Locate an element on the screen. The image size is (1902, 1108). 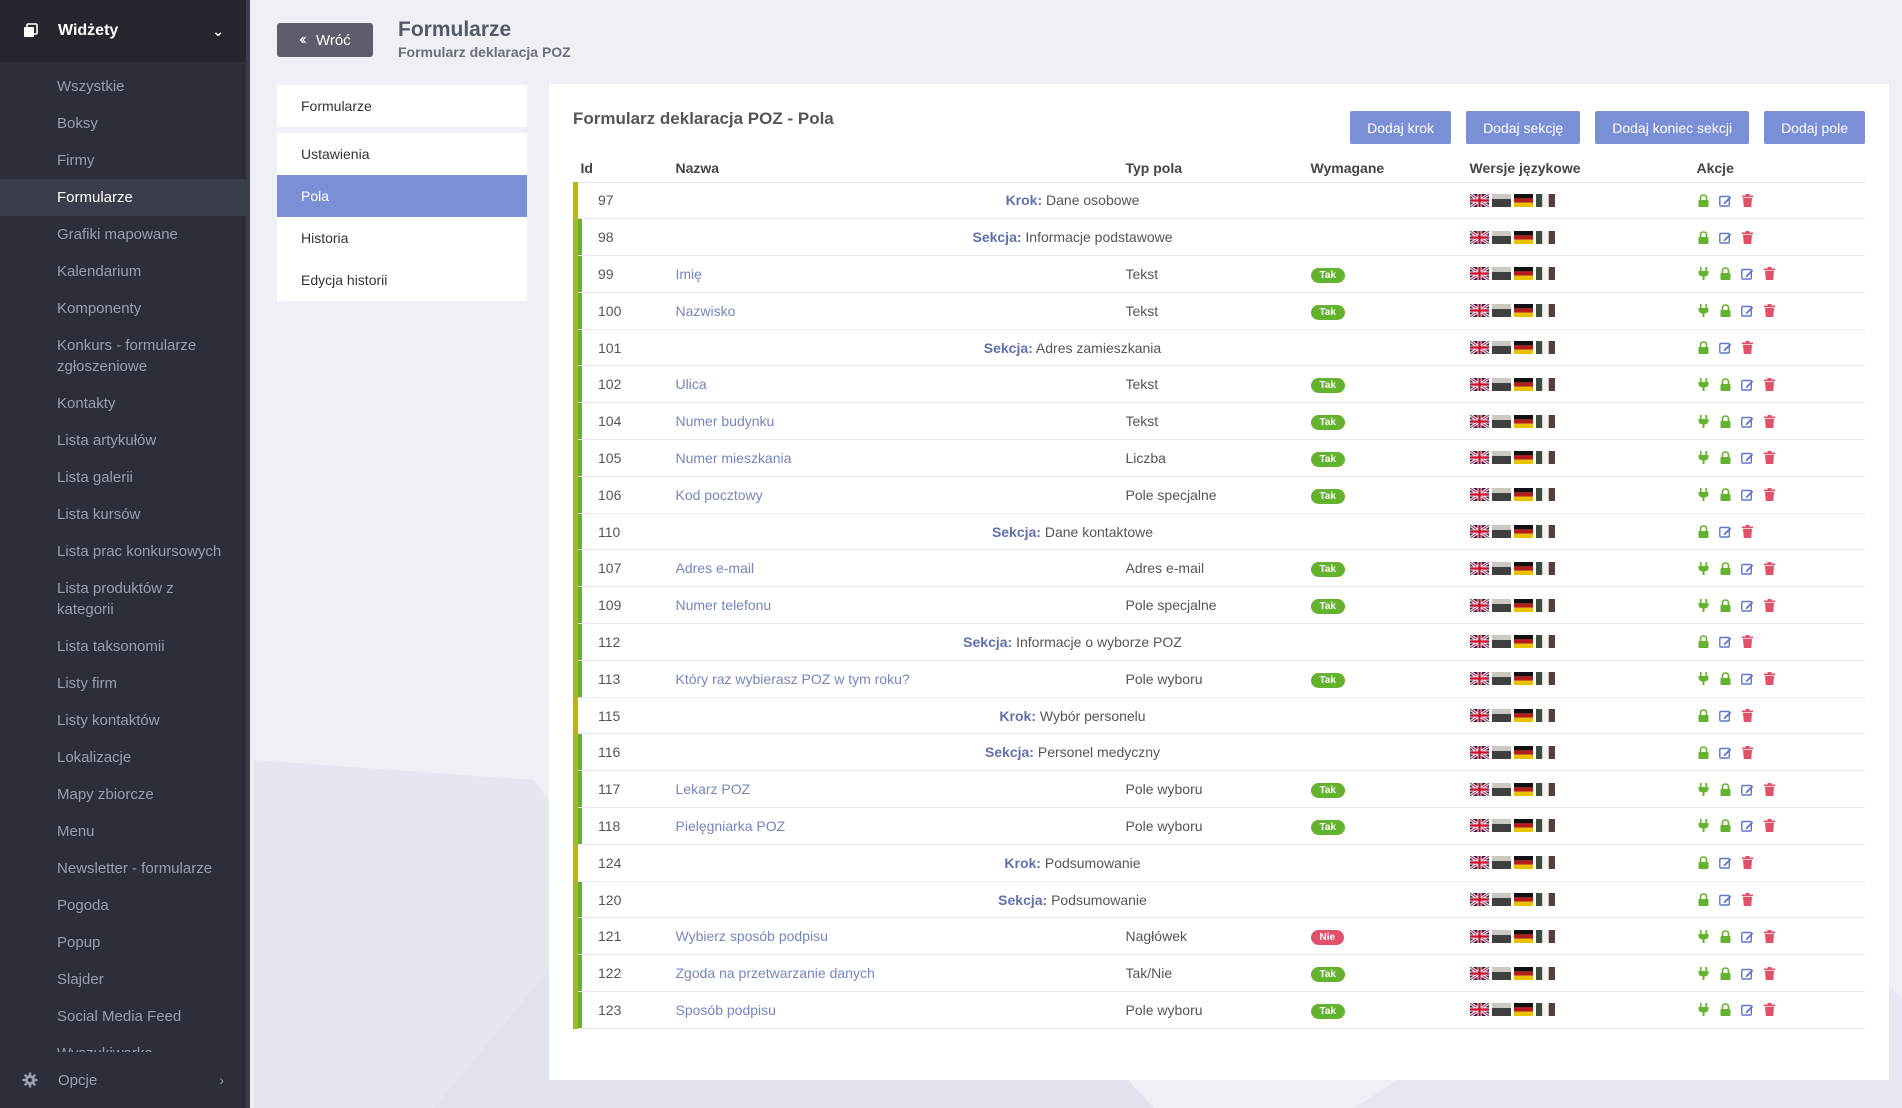
field-name-link: Numer telefonu is located at coordinates (723, 605).